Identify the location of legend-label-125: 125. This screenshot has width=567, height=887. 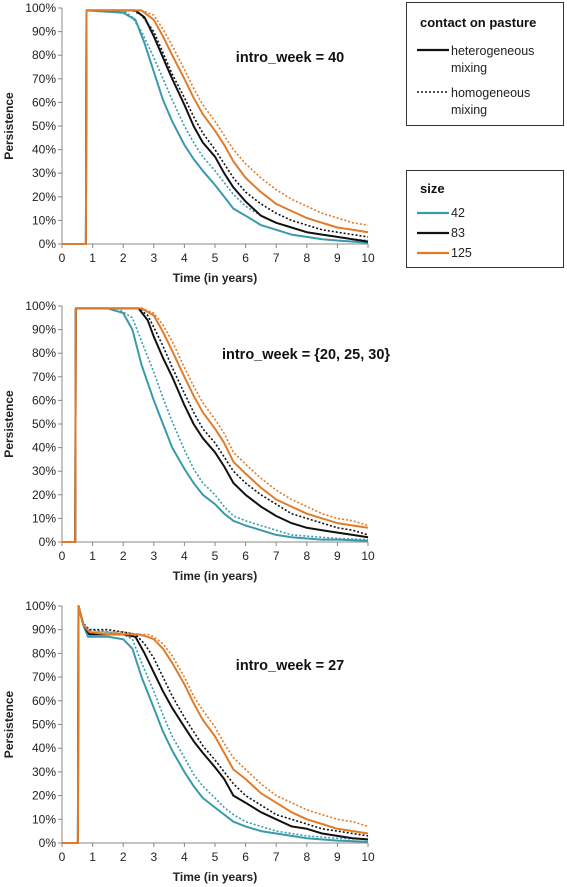
(461, 253).